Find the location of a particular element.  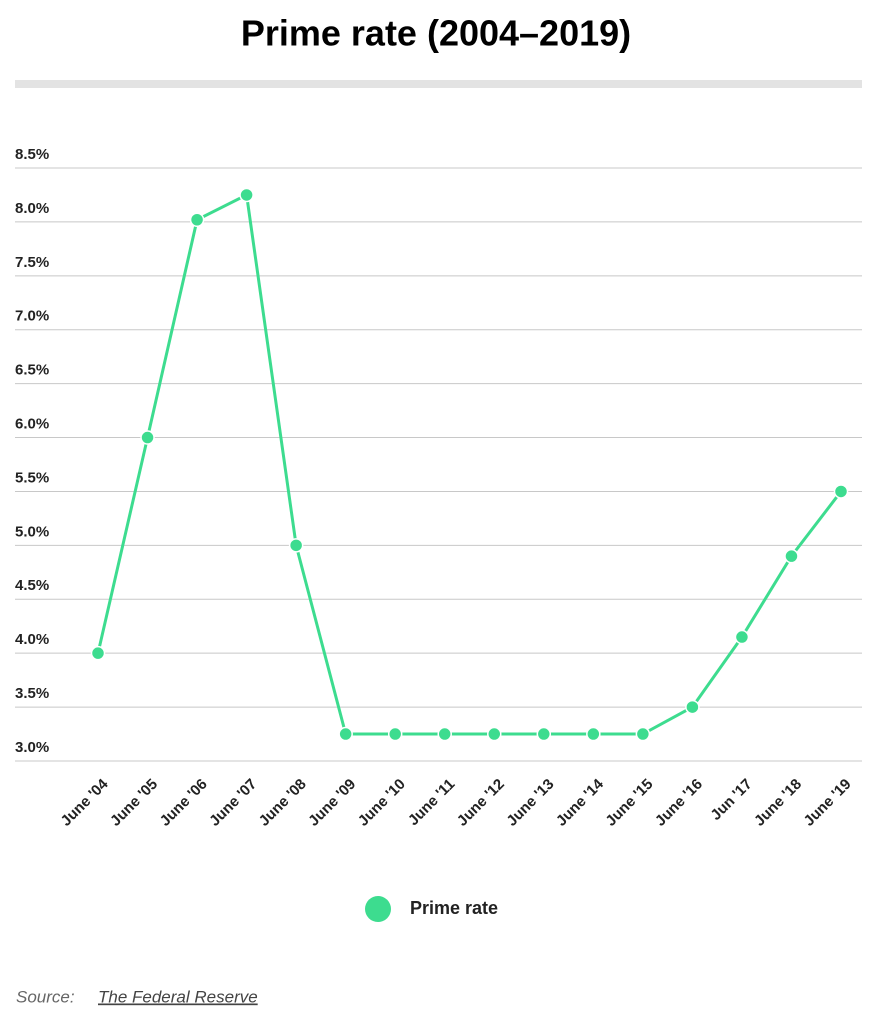

x-tick-label: June '04 is located at coordinates (85, 802).